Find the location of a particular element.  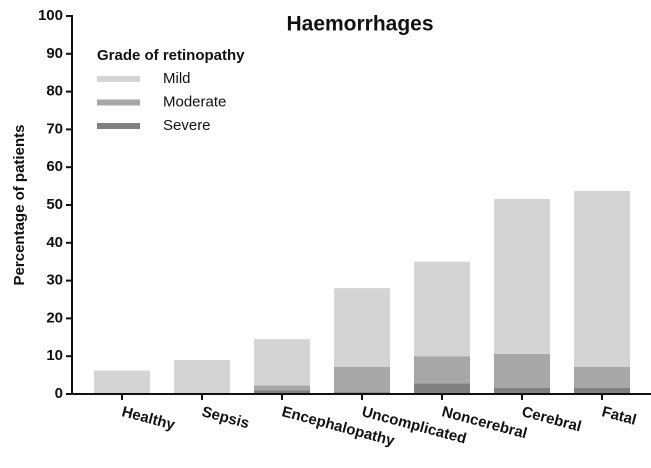

legend-label: Moderate is located at coordinates (194, 101).